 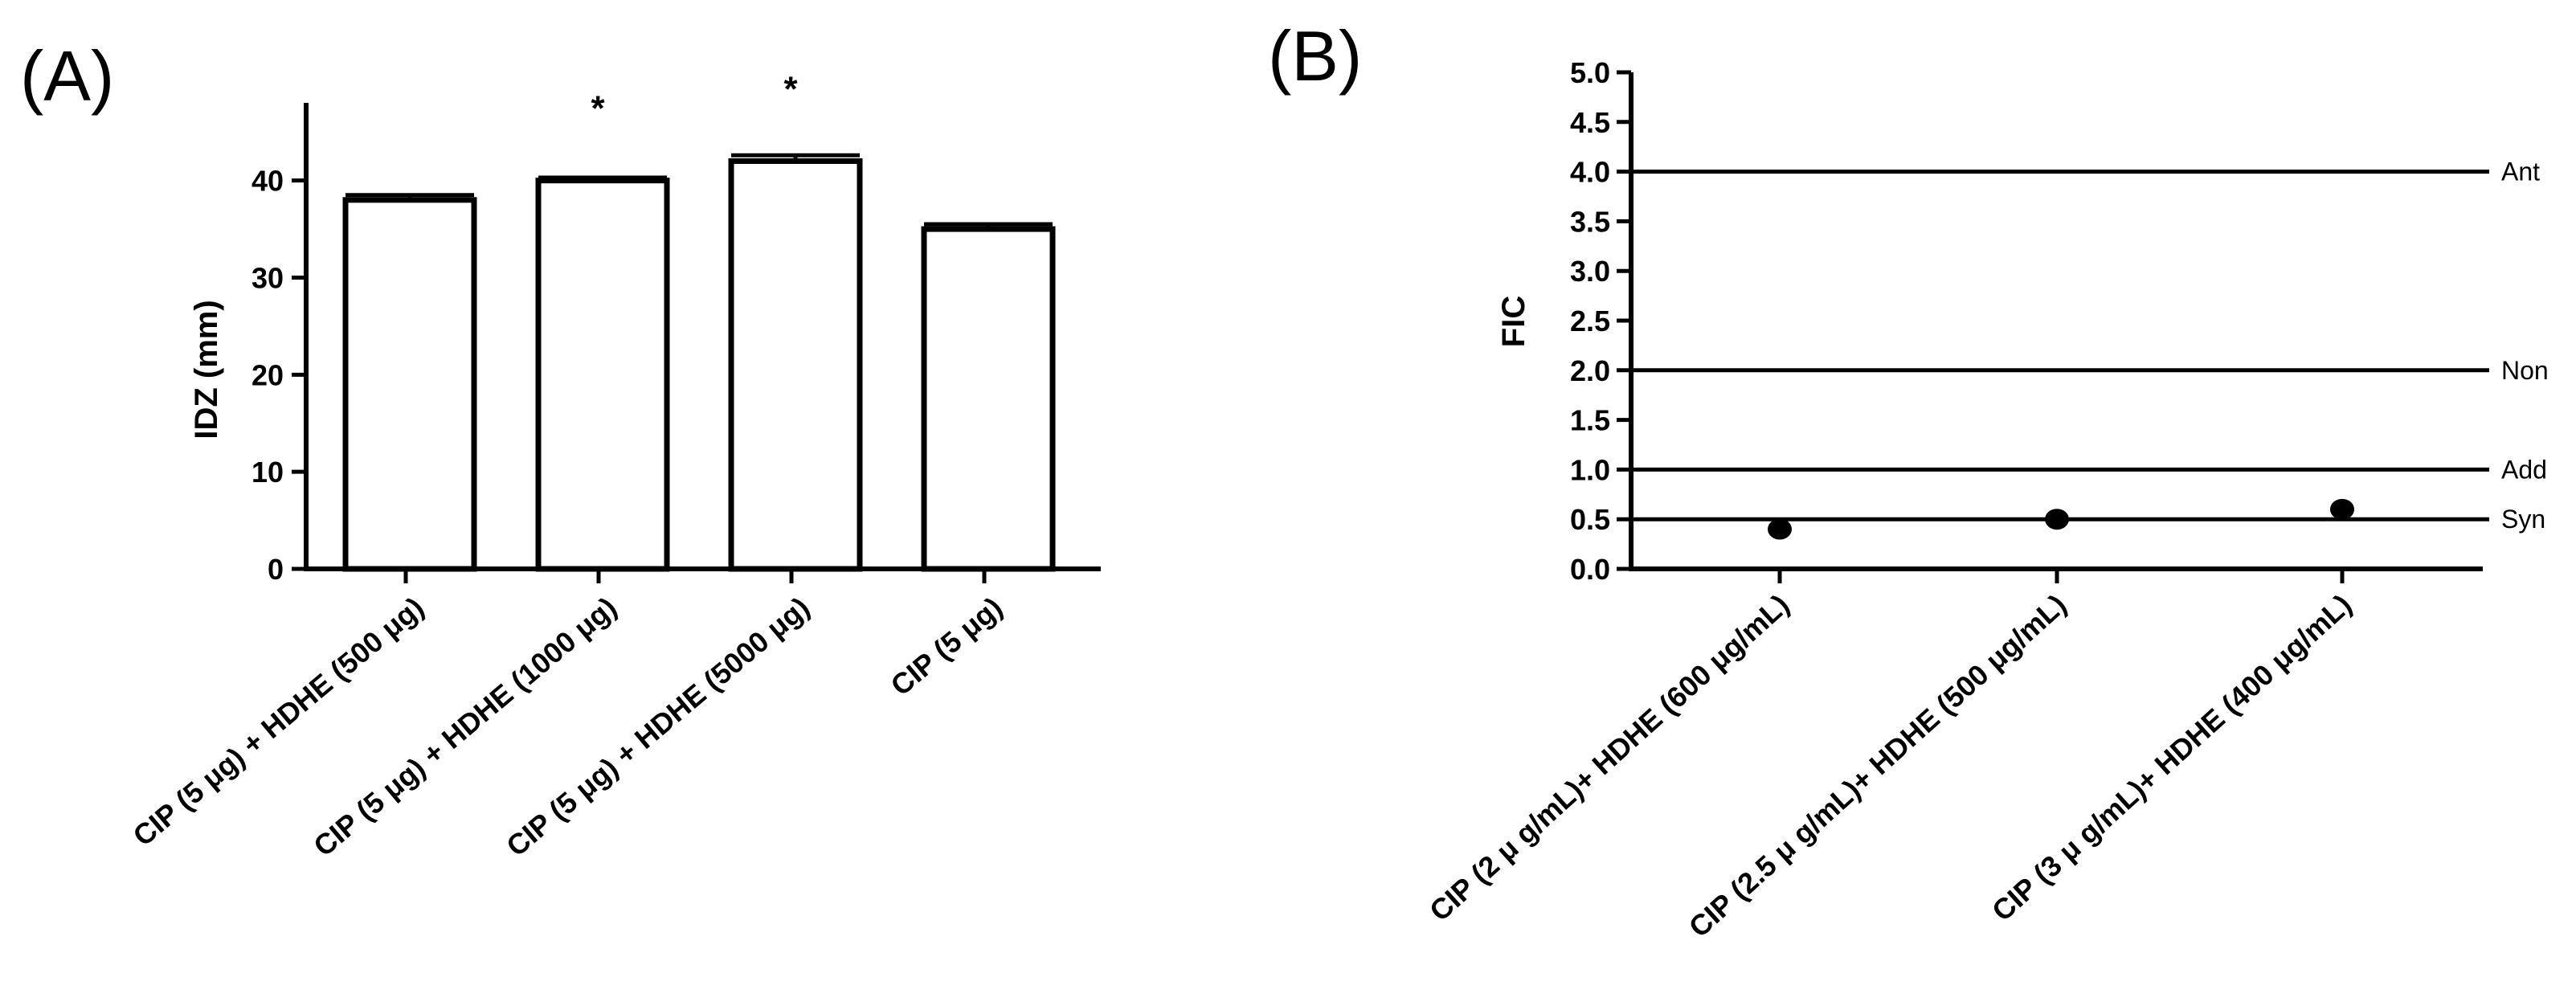 I want to click on y-tick-label: 20, so click(x=267, y=374).